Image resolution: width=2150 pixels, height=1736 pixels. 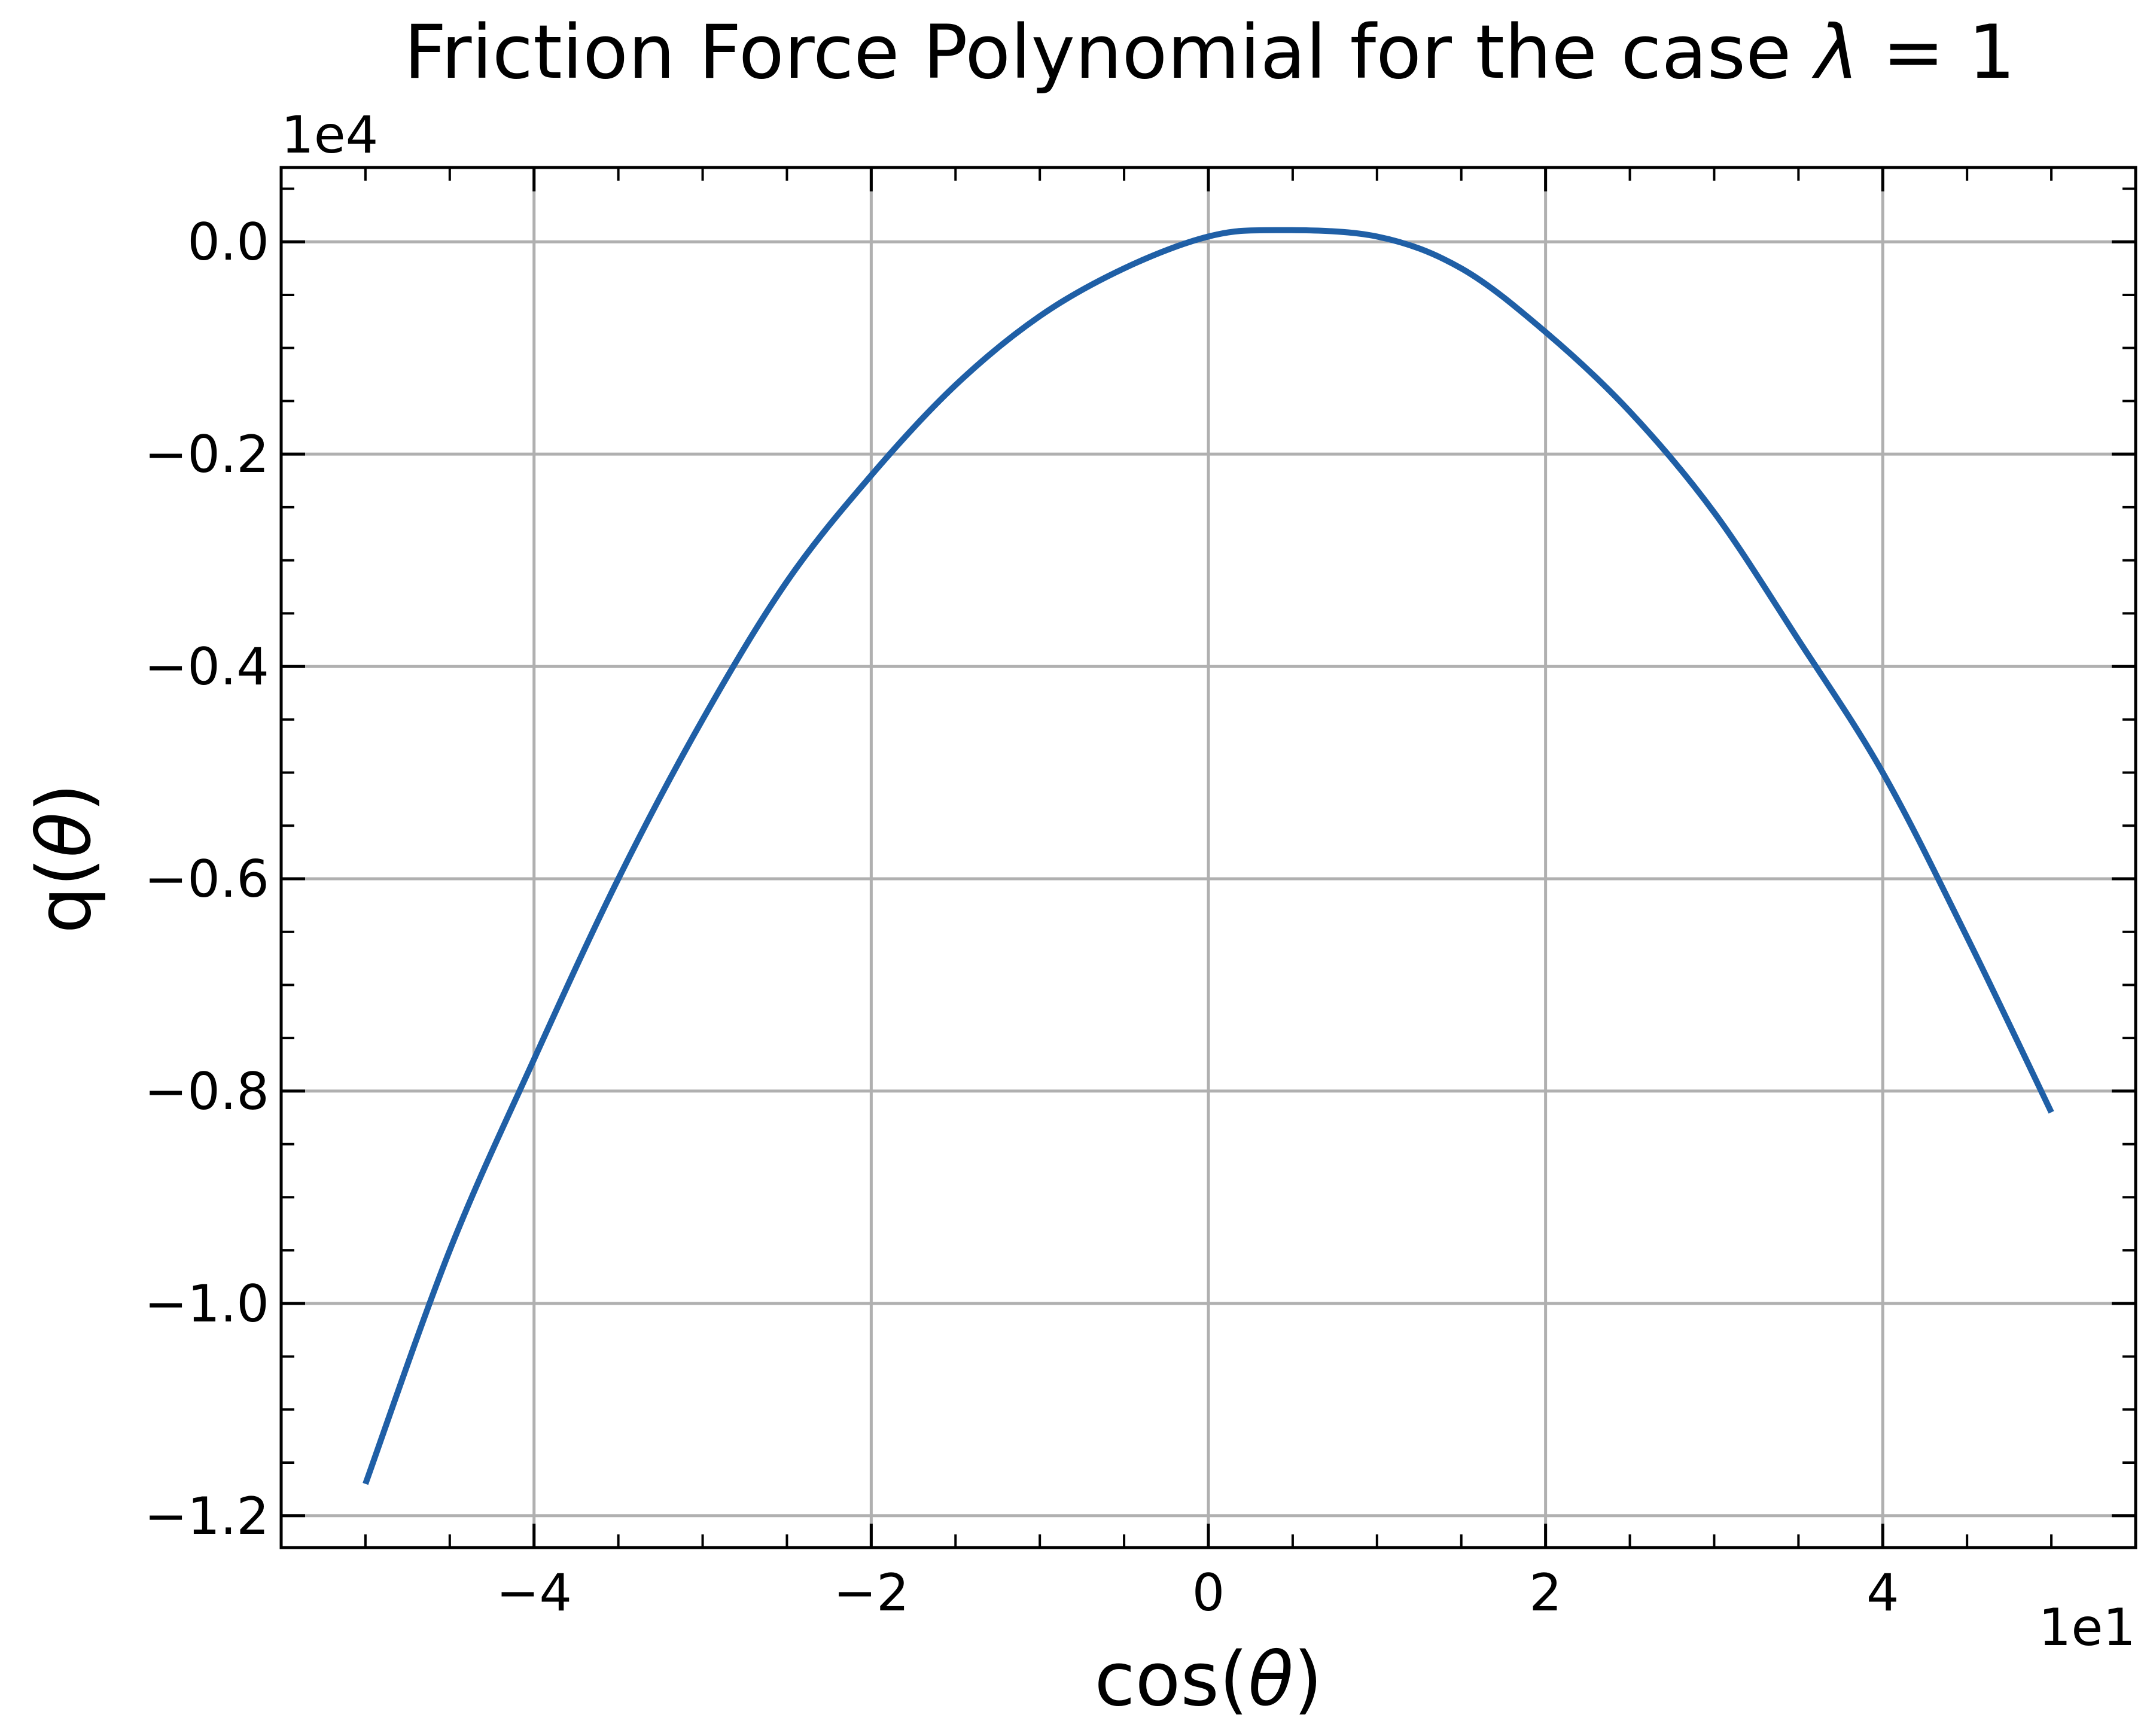 I want to click on y-tick-label: −0.2, so click(x=206, y=455).